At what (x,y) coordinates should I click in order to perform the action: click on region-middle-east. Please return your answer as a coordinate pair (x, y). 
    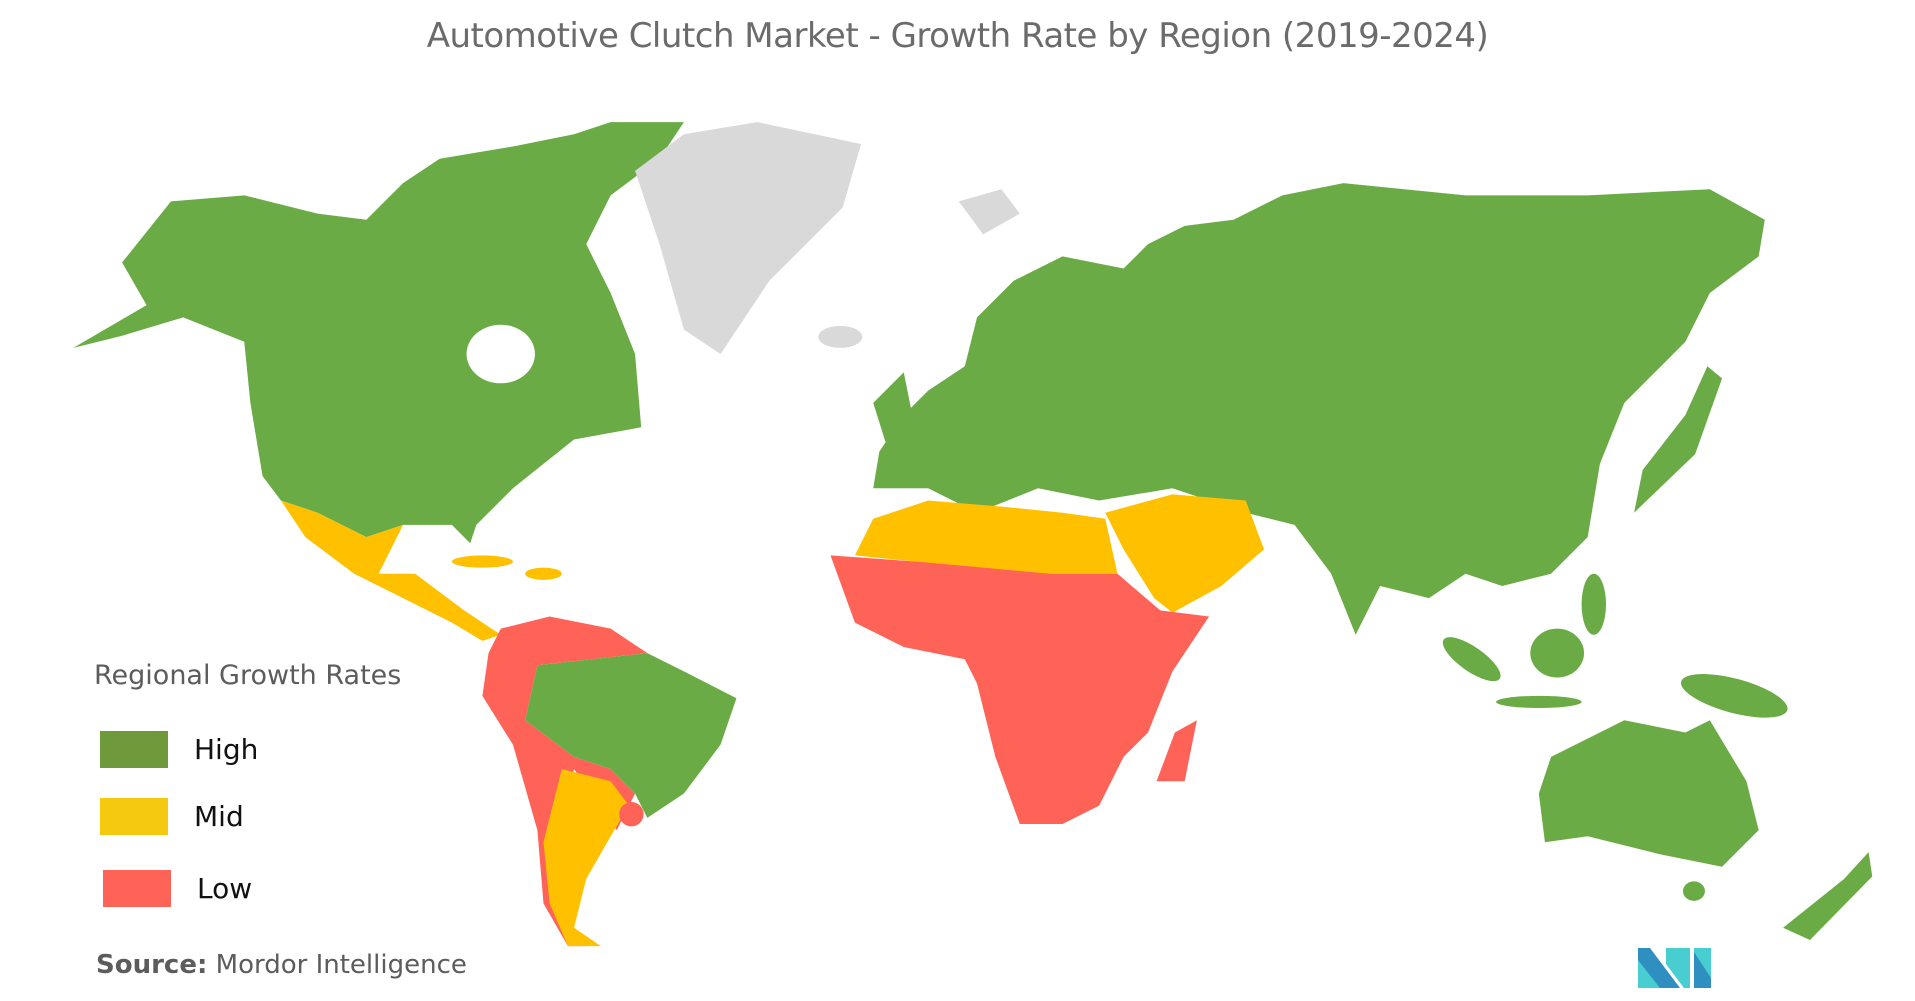
    Looking at the image, I should click on (1185, 553).